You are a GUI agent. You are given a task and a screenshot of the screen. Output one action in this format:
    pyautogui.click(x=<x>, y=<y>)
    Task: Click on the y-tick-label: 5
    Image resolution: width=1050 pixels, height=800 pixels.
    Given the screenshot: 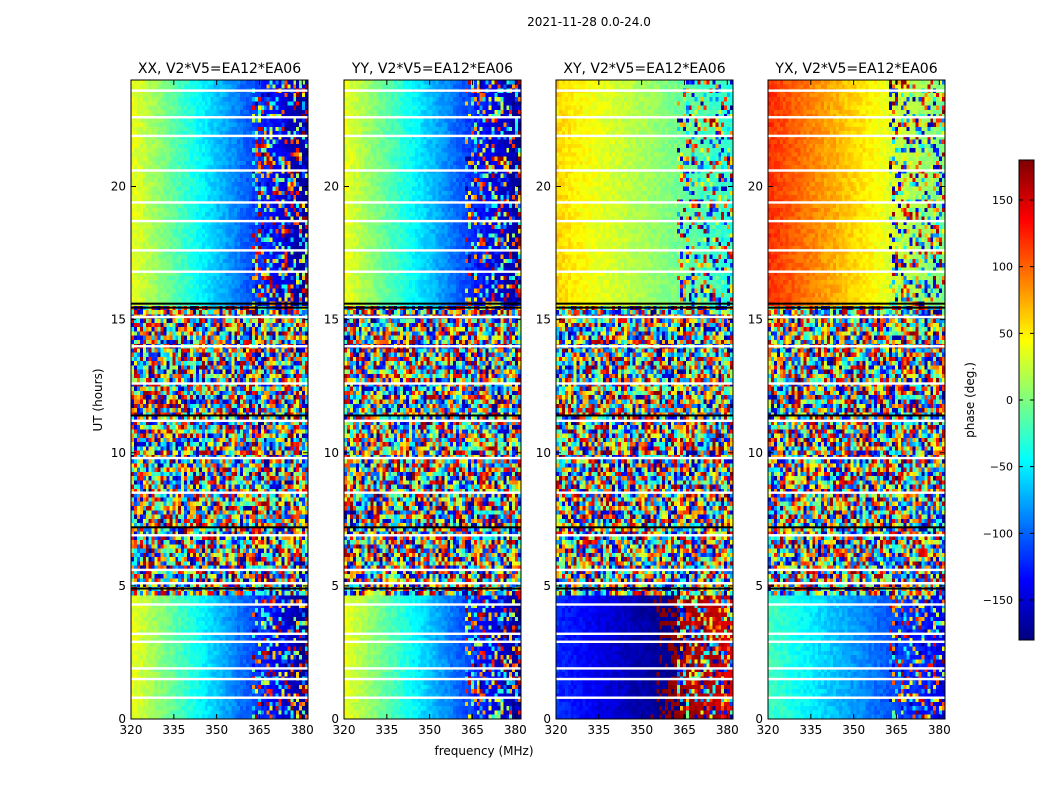 What is the action you would take?
    pyautogui.click(x=122, y=586)
    